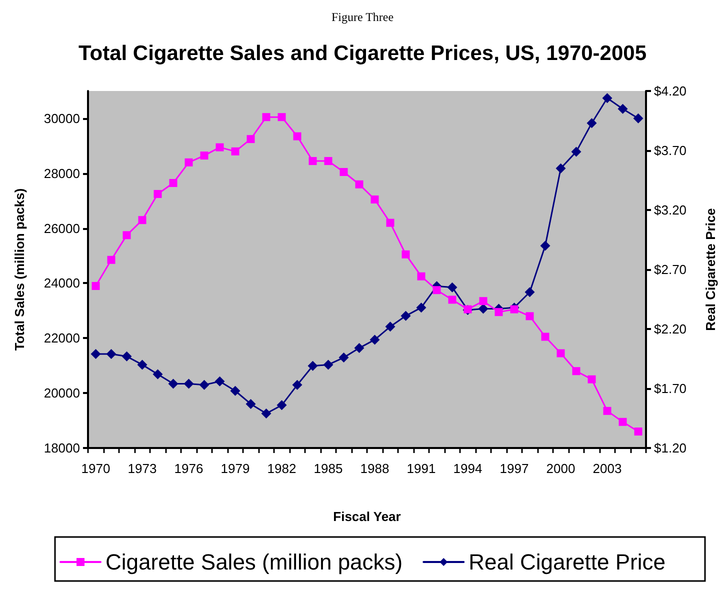 The height and width of the screenshot is (590, 725). What do you see at coordinates (670, 388) in the screenshot?
I see `y2-tick-label: $1.70` at bounding box center [670, 388].